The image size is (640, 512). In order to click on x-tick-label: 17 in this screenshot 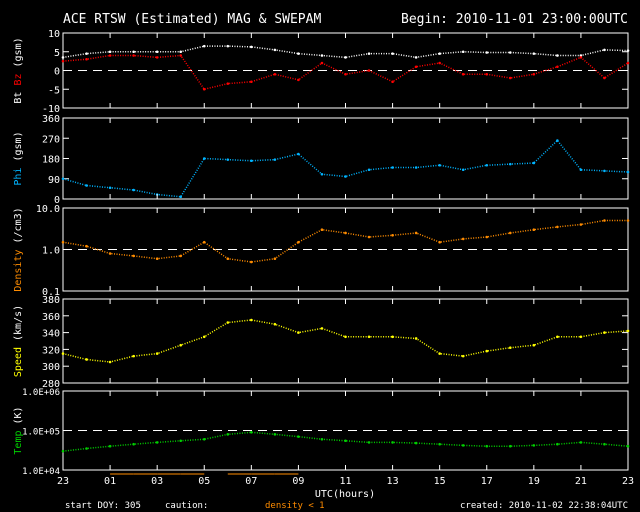, I will do `click(487, 481)`.